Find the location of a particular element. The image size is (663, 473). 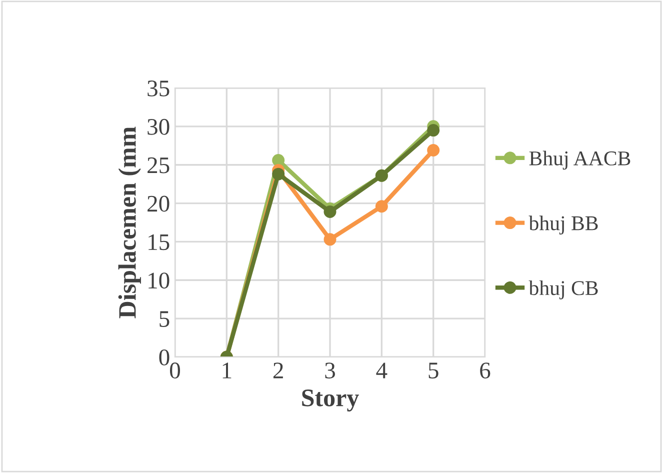

y-tick-label: 25 is located at coordinates (159, 165).